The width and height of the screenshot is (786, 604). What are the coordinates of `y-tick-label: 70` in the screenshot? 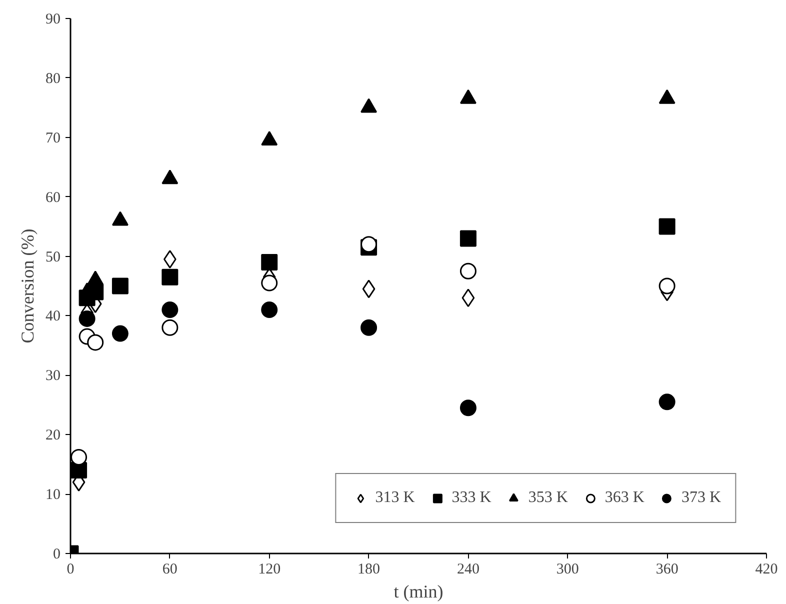 It's located at (53, 138).